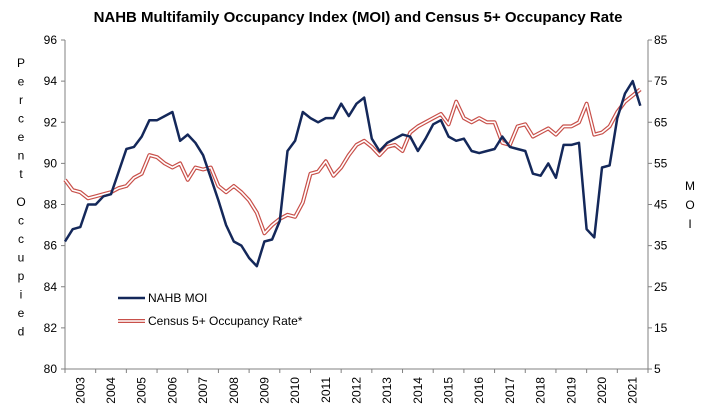  I want to click on left-axis-label-letter: r, so click(21, 100).